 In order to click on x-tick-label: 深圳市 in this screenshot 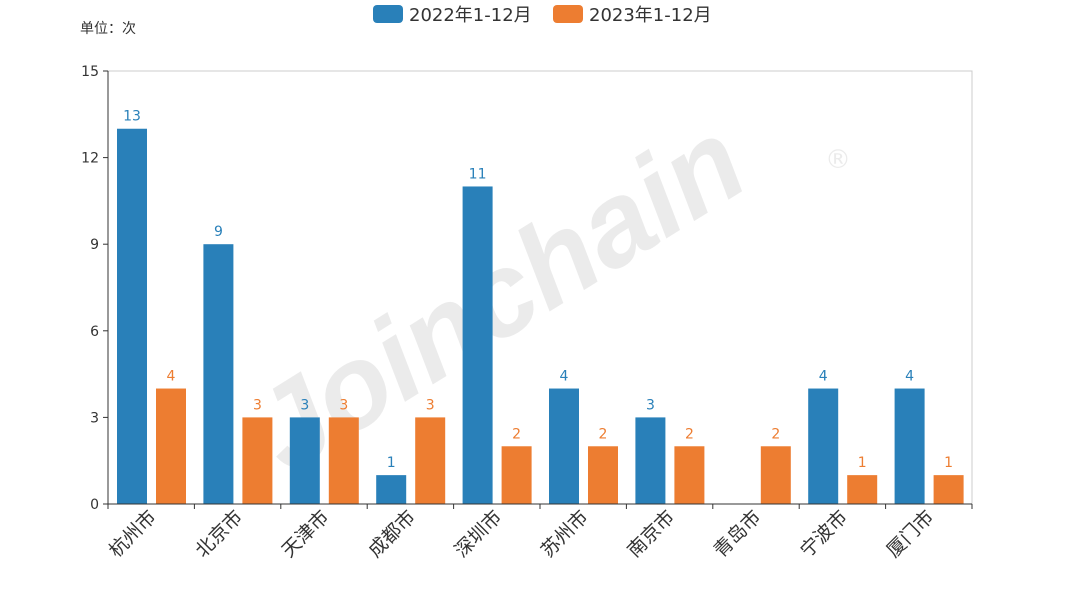, I will do `click(478, 534)`.